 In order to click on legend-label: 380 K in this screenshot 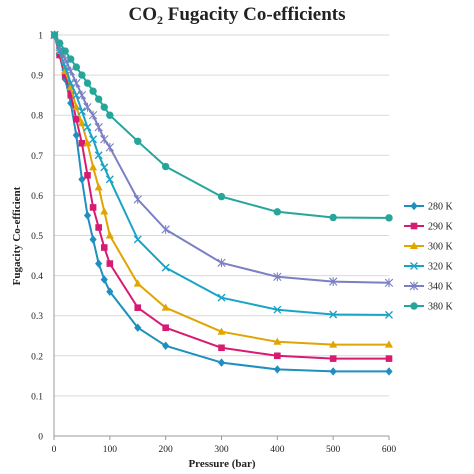, I will do `click(441, 307)`.